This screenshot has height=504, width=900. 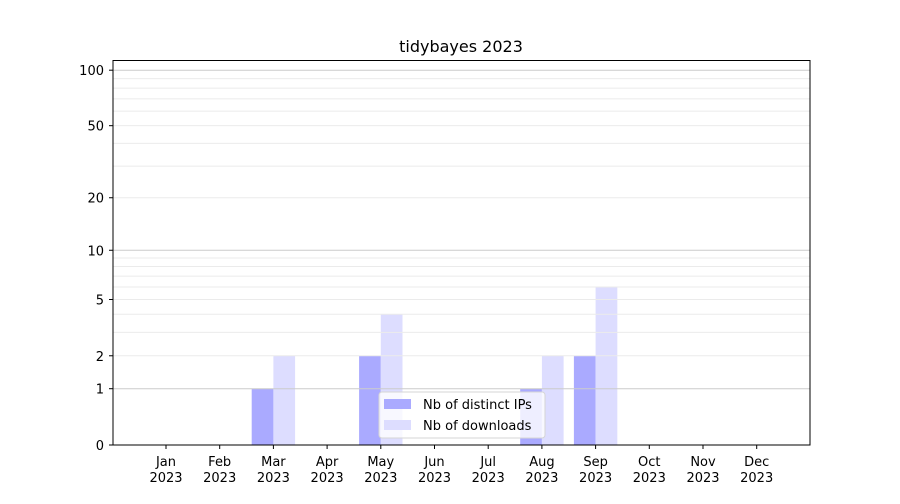 What do you see at coordinates (100, 390) in the screenshot?
I see `y-tick-label: 1` at bounding box center [100, 390].